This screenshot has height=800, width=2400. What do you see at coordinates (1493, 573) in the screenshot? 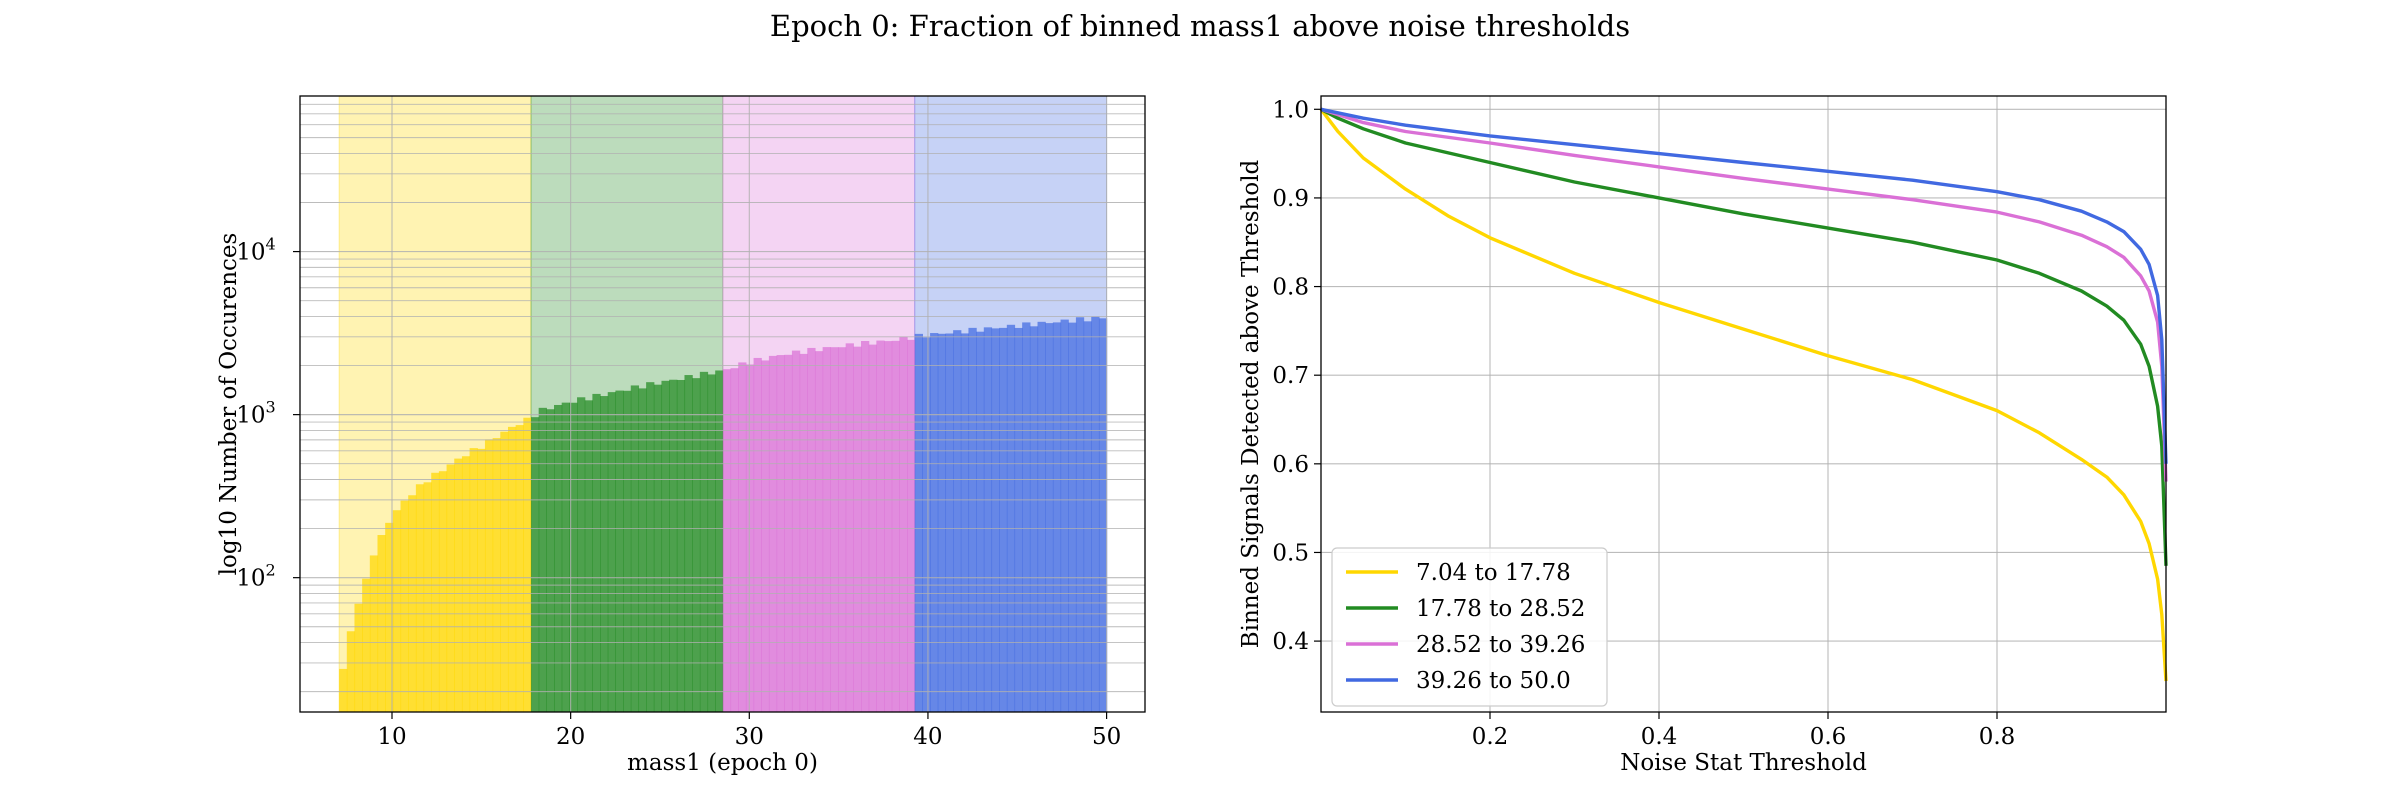
I see `legend-label: 7.04 to 17.78` at bounding box center [1493, 573].